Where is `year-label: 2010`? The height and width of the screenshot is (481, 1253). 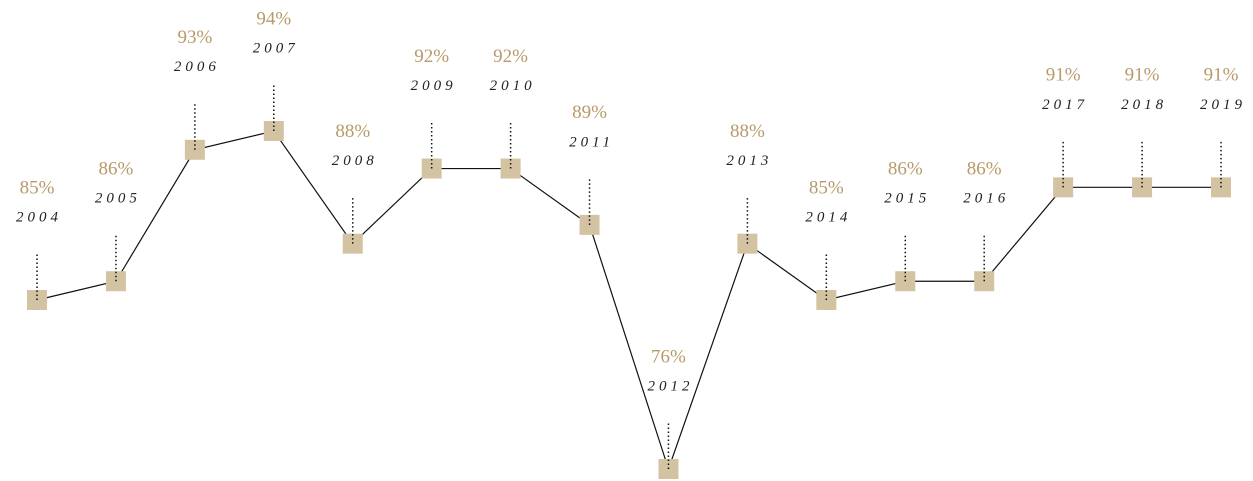
year-label: 2010 is located at coordinates (513, 86).